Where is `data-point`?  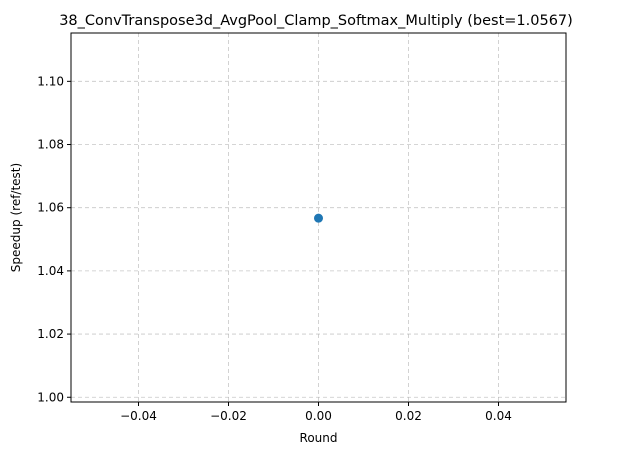 data-point is located at coordinates (318, 218).